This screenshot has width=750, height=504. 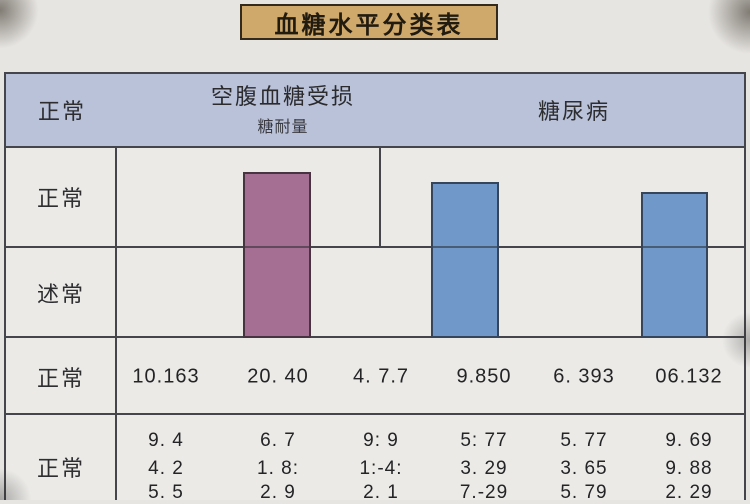 What do you see at coordinates (381, 440) in the screenshot?
I see `value-cell: 9` at bounding box center [381, 440].